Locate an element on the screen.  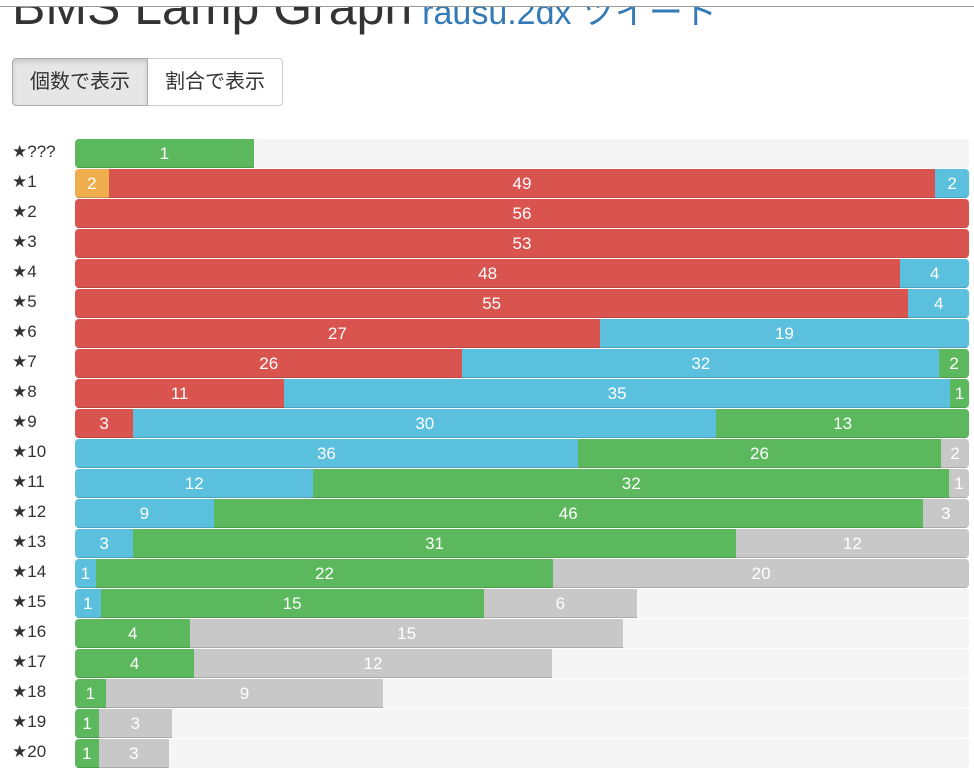
row: ★20 1 3 is located at coordinates (487, 754).